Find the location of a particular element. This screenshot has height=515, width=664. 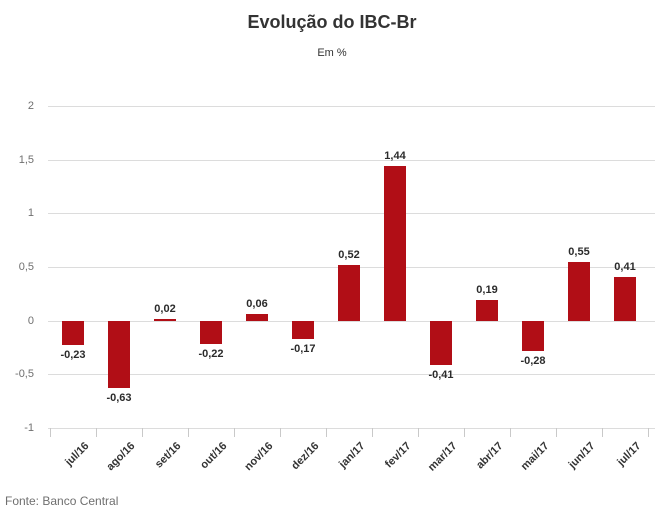

bar-value-label: 0,41 is located at coordinates (625, 266).